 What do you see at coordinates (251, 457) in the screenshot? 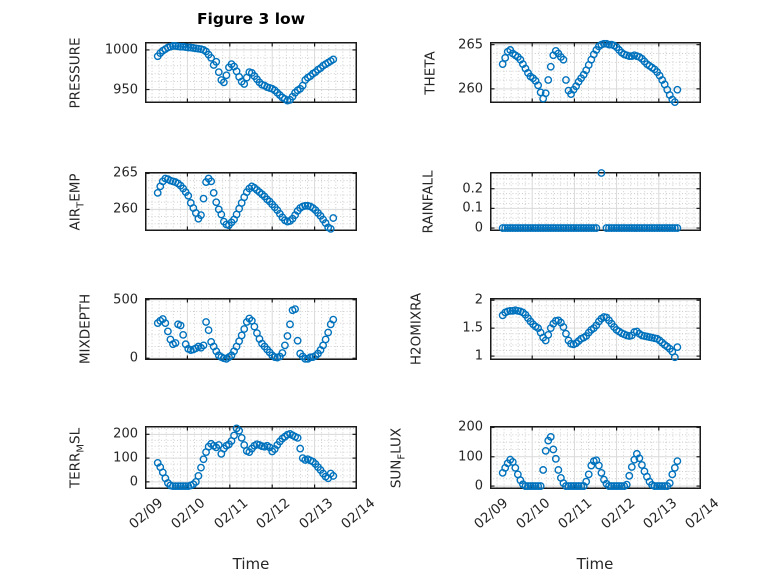
I see `subplot-terrmsl` at bounding box center [251, 457].